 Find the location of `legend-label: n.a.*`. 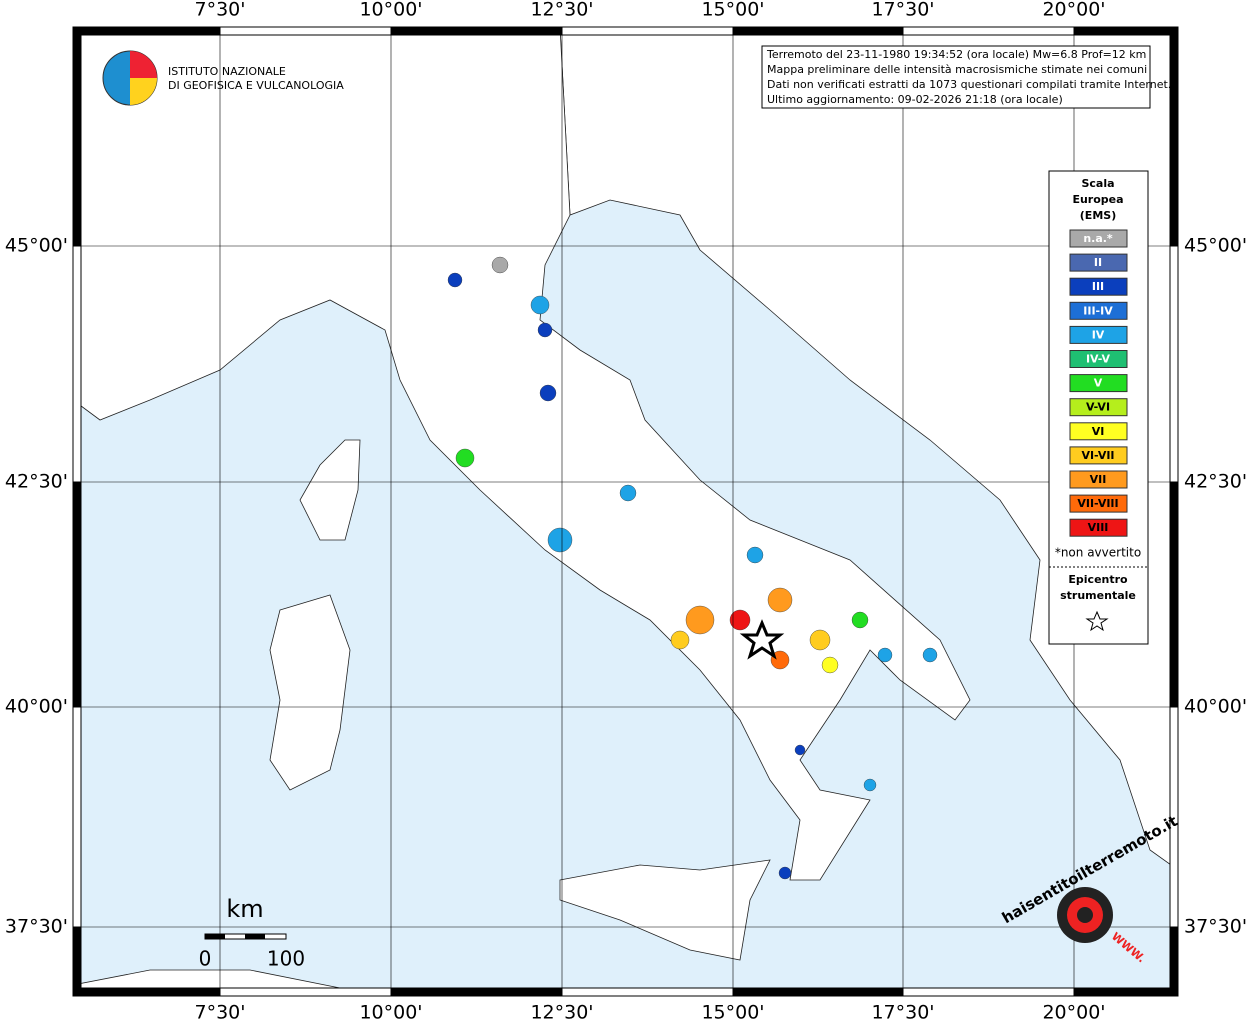

legend-label: n.a.* is located at coordinates (1098, 238).